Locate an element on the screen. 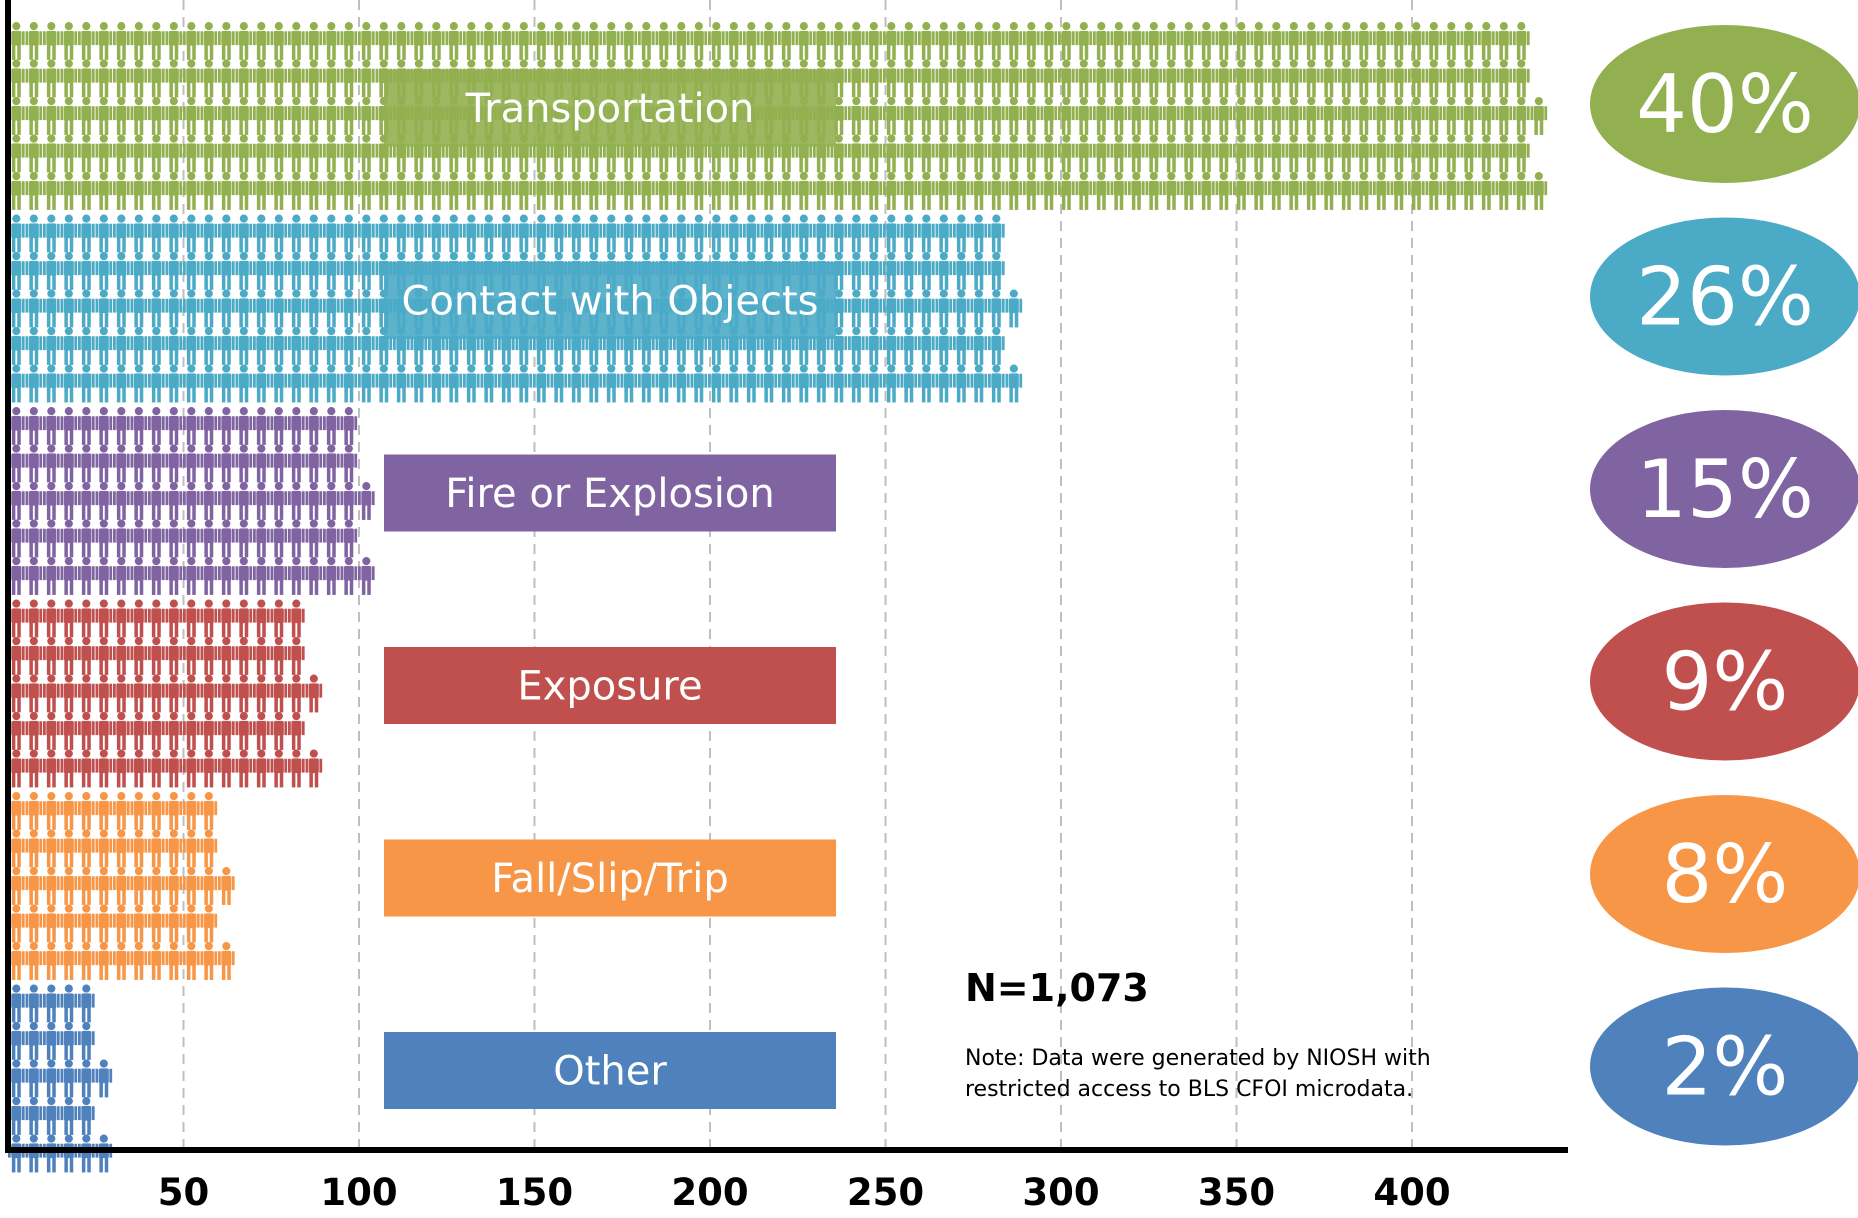 The width and height of the screenshot is (1858, 1218). category-label-contact-with-objects: Contact with Objects is located at coordinates (609, 302).